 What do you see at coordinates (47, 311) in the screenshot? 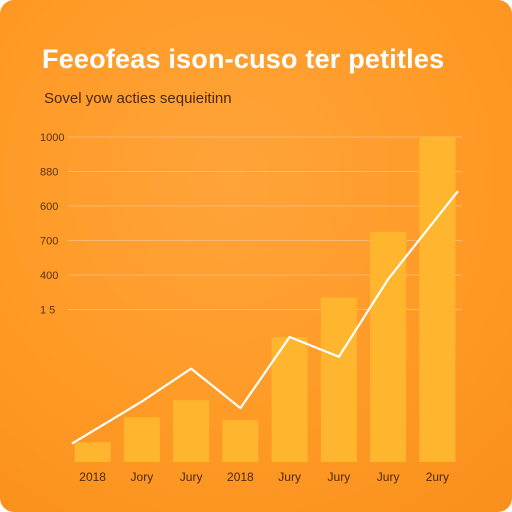
I see `y-tick-label: 1 5` at bounding box center [47, 311].